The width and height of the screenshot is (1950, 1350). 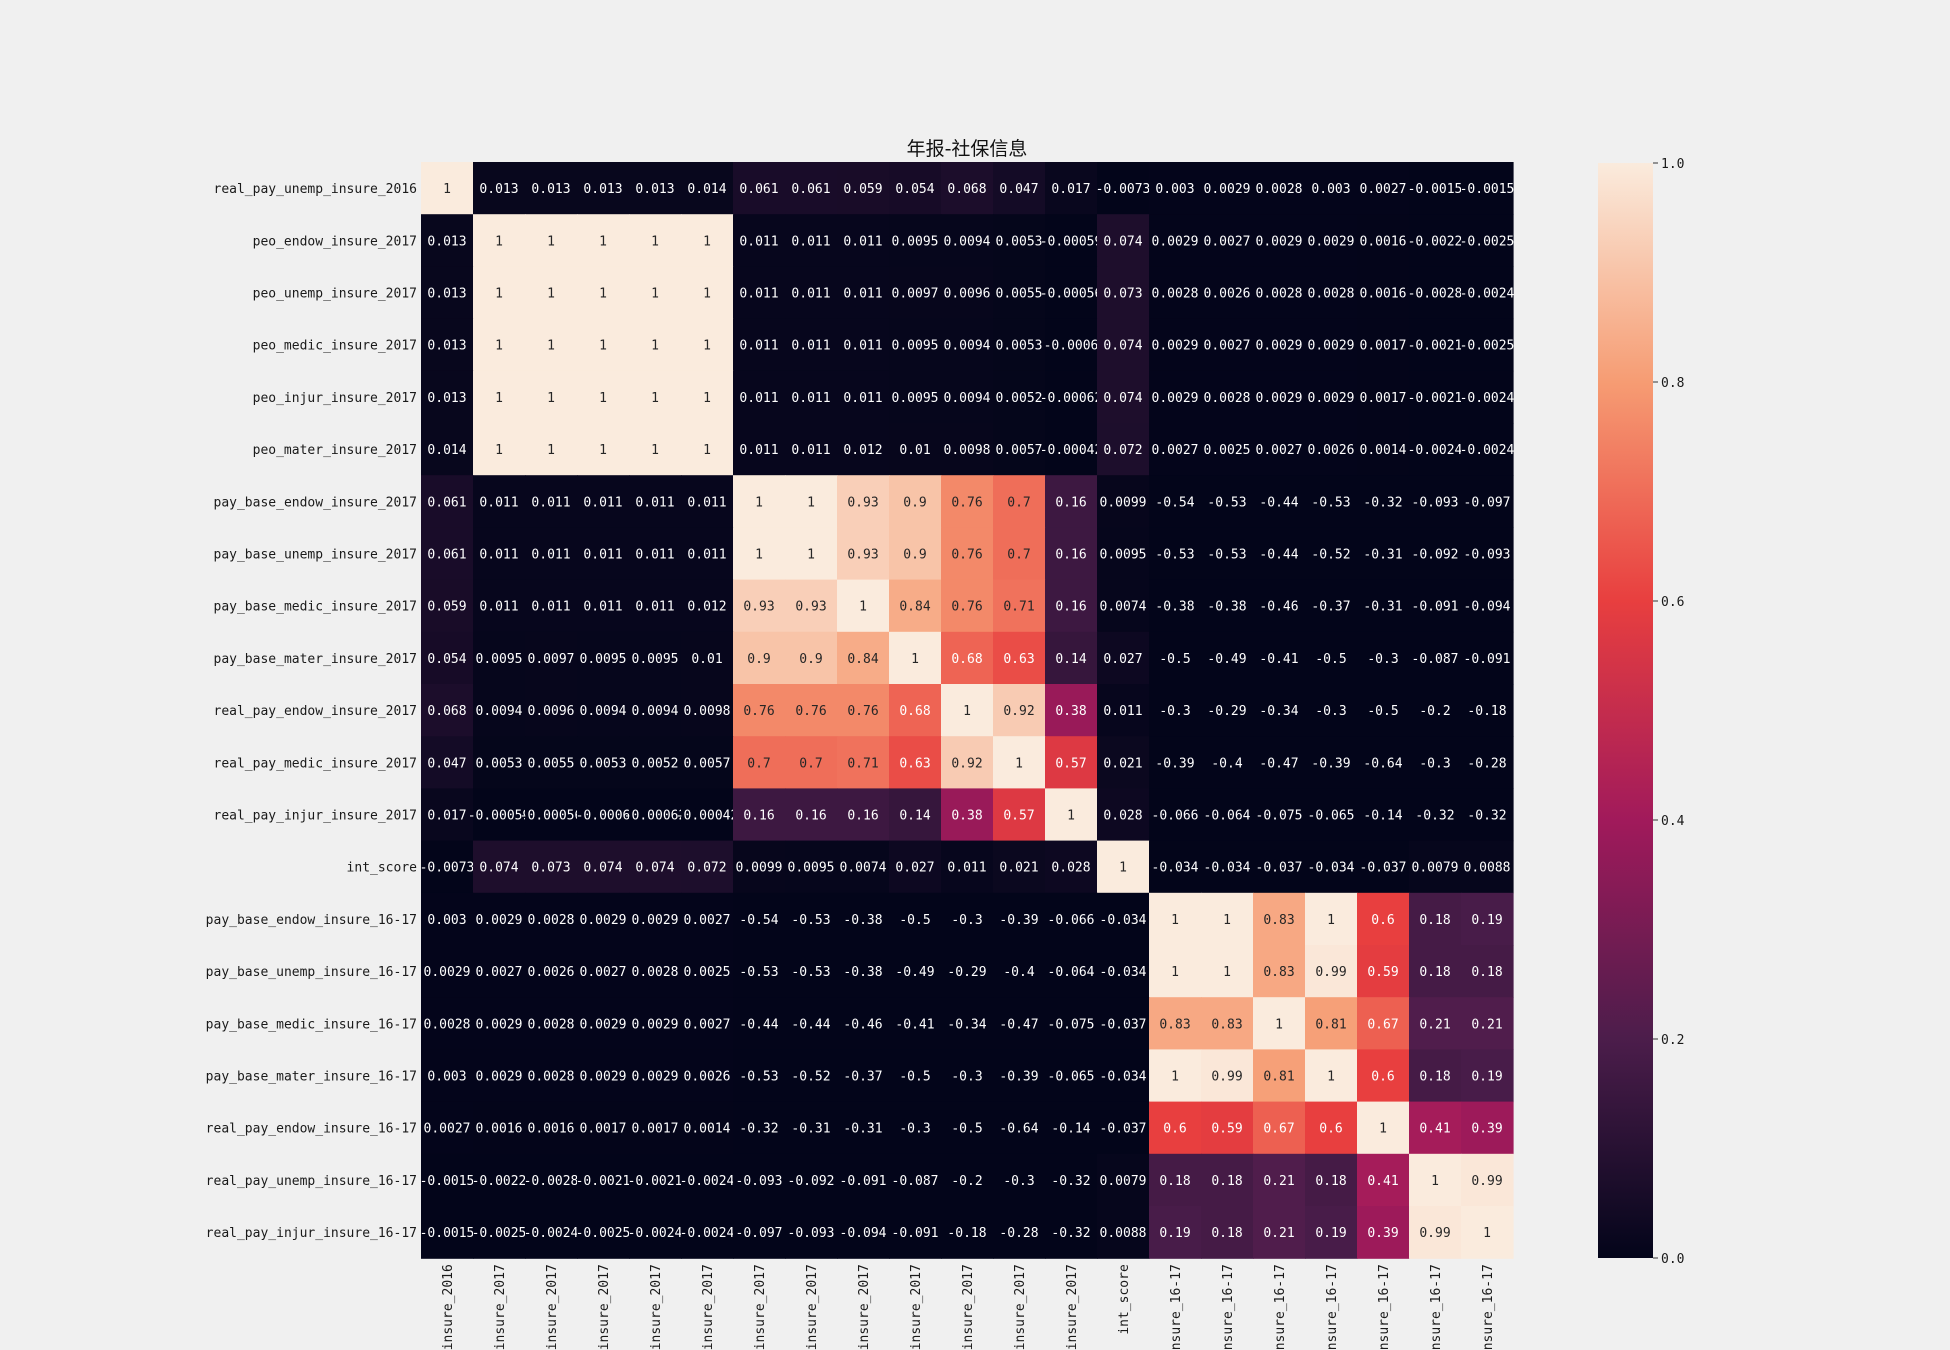 I want to click on cell-value-label: 0.014, so click(x=446, y=450).